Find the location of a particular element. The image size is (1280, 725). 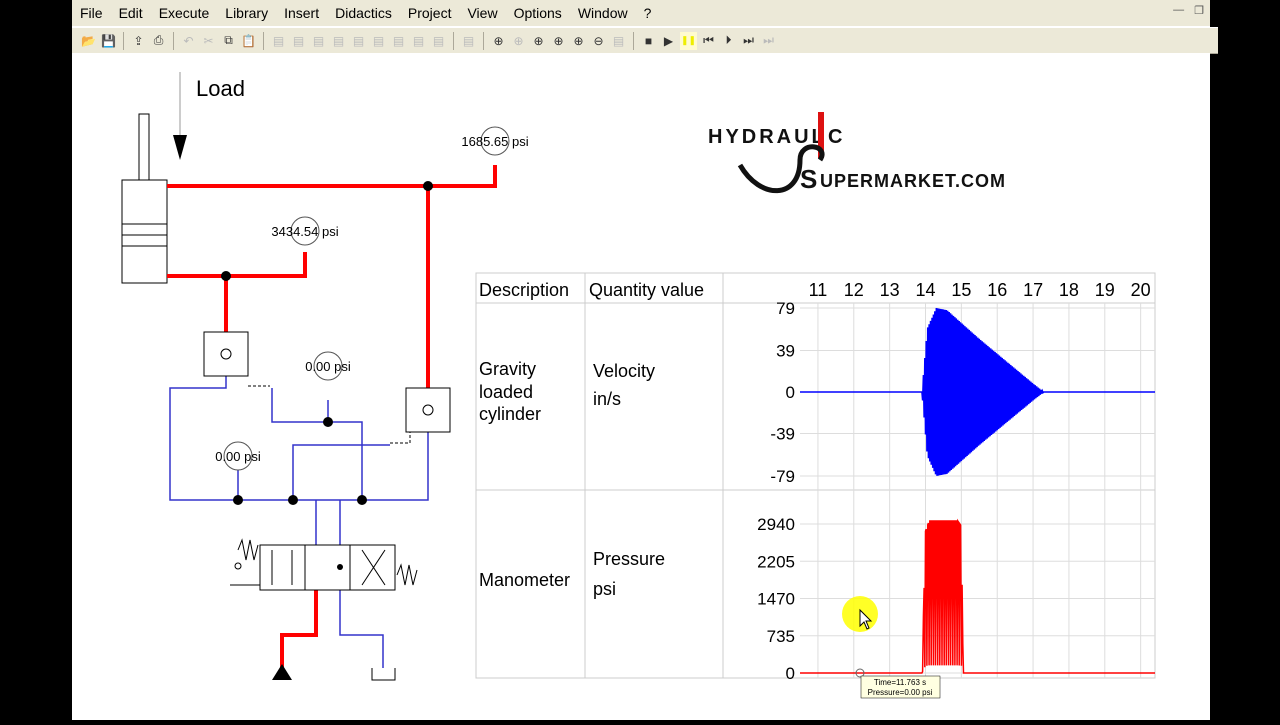

zoom-in-icon: ⊕ is located at coordinates (578, 40).